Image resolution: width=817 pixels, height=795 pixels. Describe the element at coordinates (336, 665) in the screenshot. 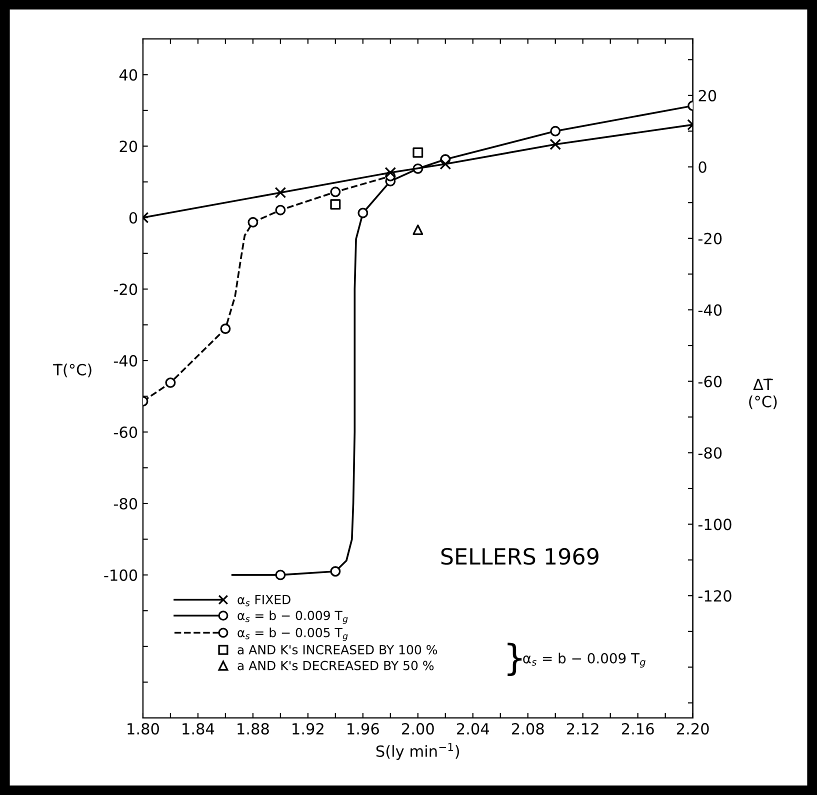

I see `legend-label: a AND K's DECREASED BY 50 %` at that location.